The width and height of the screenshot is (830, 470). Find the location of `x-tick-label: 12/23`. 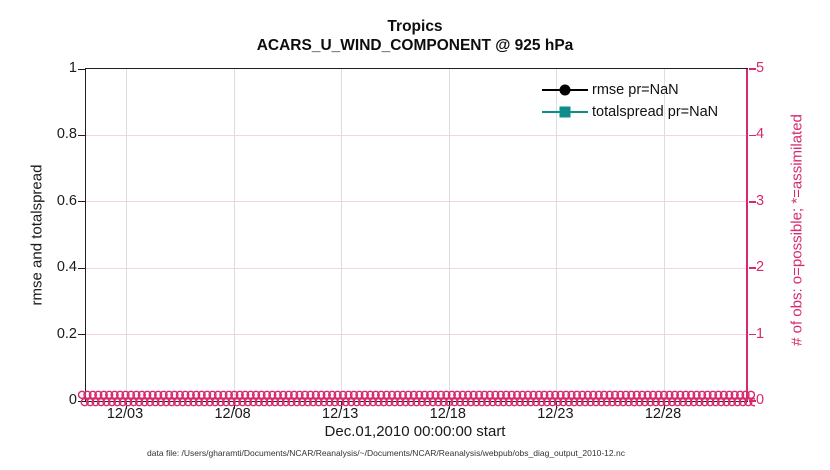

x-tick-label: 12/23 is located at coordinates (555, 414).